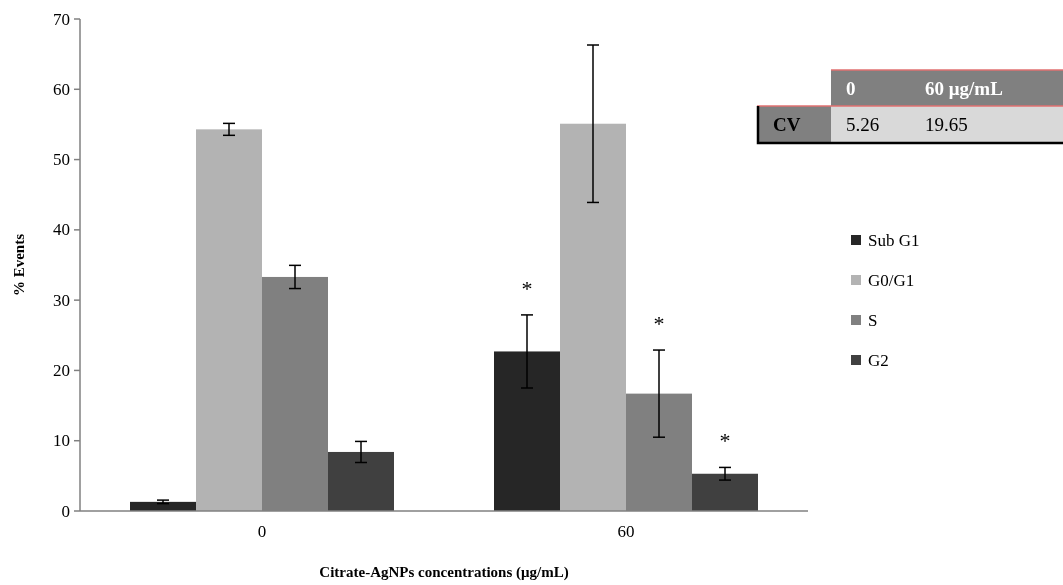 The image size is (1063, 585). Describe the element at coordinates (61, 441) in the screenshot. I see `y-tick-label: 10` at that location.